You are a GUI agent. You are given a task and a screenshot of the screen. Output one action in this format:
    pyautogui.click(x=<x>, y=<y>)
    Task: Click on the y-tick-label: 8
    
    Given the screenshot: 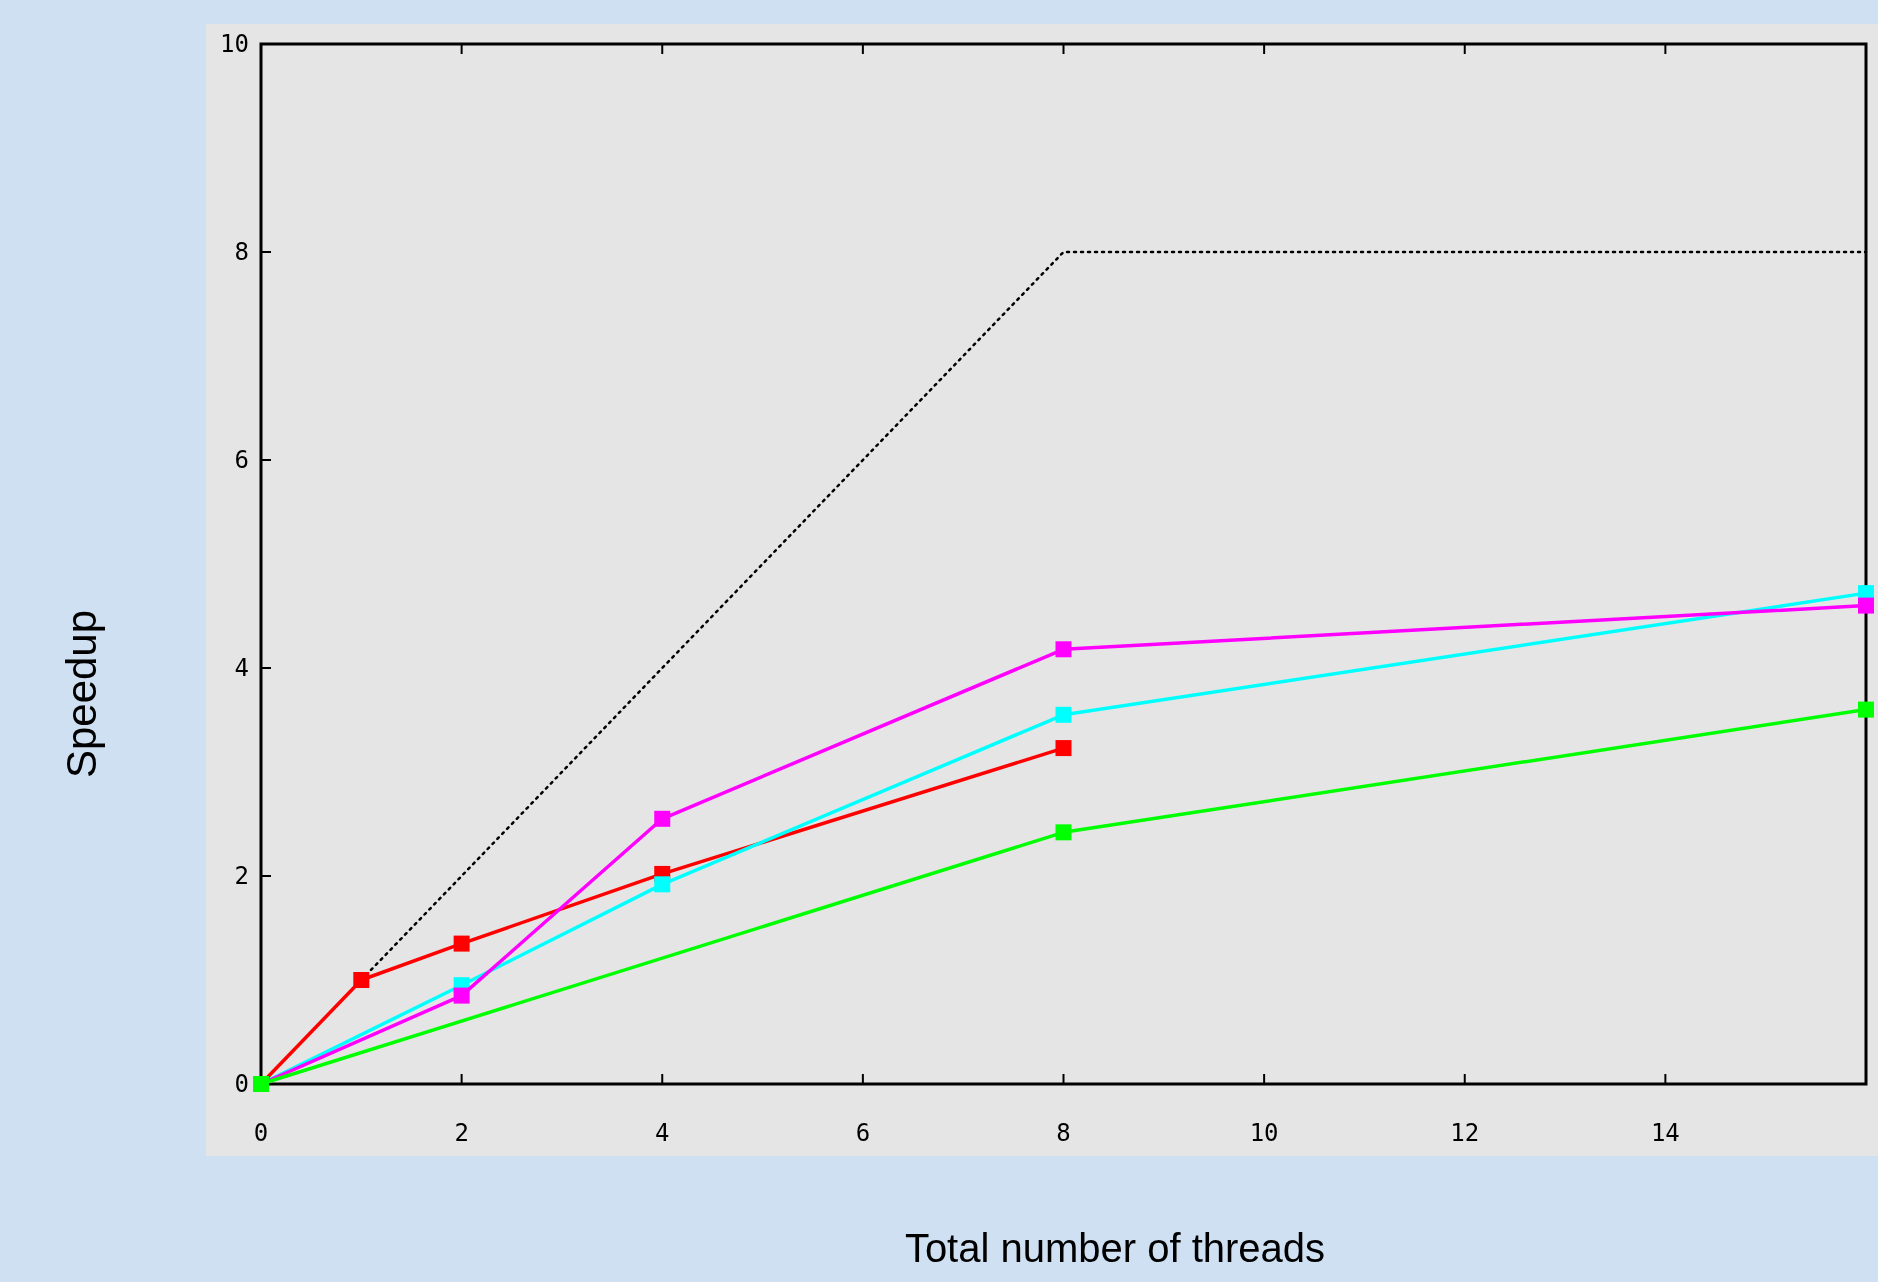 What is the action you would take?
    pyautogui.click(x=241, y=252)
    